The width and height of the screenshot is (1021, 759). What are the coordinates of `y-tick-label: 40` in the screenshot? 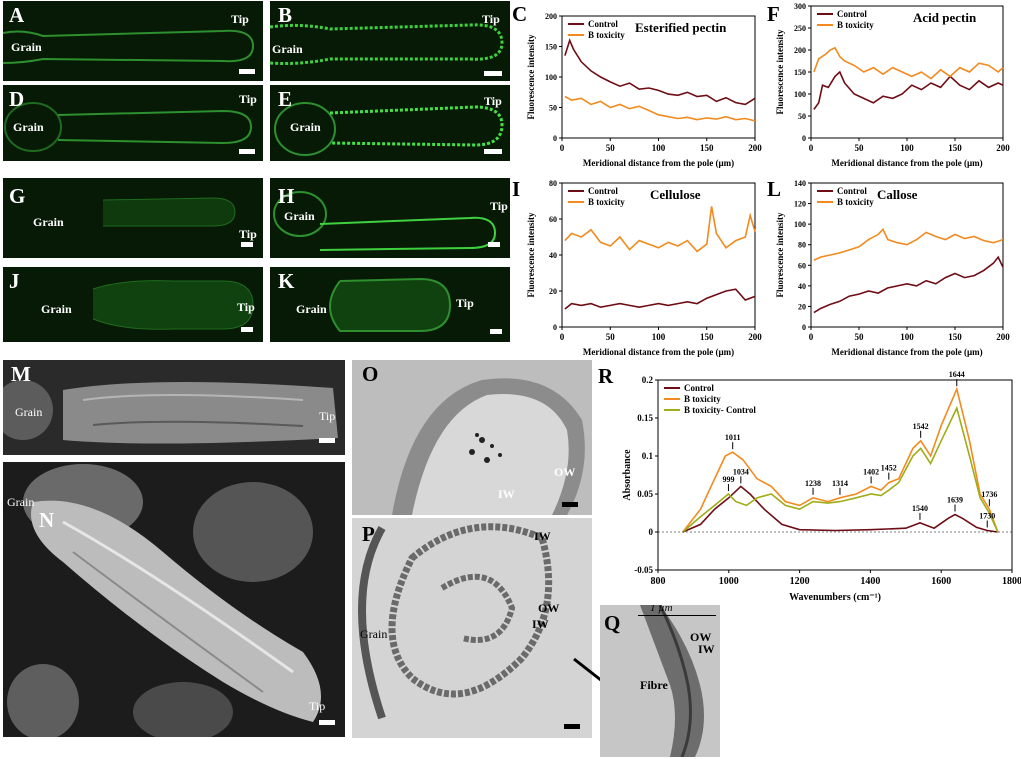 It's located at (802, 286).